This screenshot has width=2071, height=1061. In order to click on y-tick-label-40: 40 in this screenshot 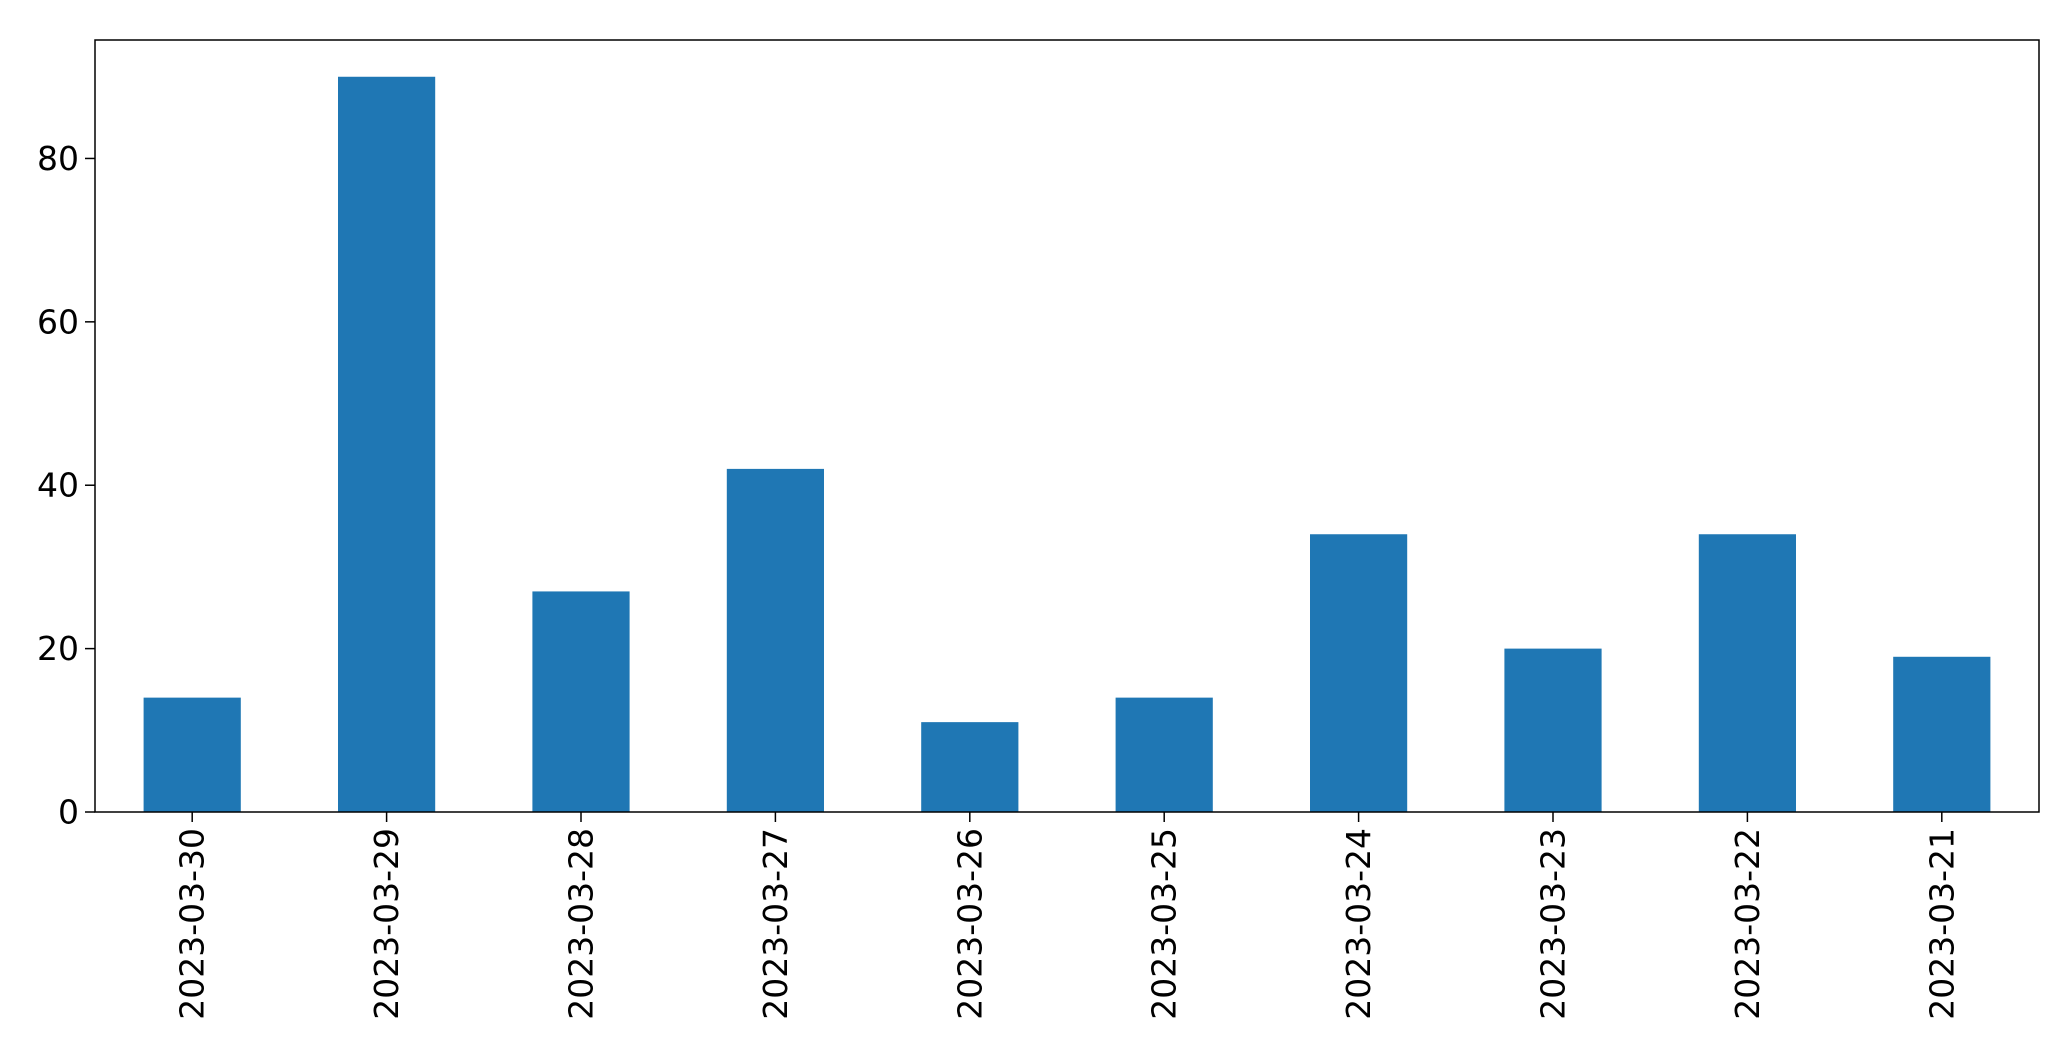, I will do `click(58, 485)`.